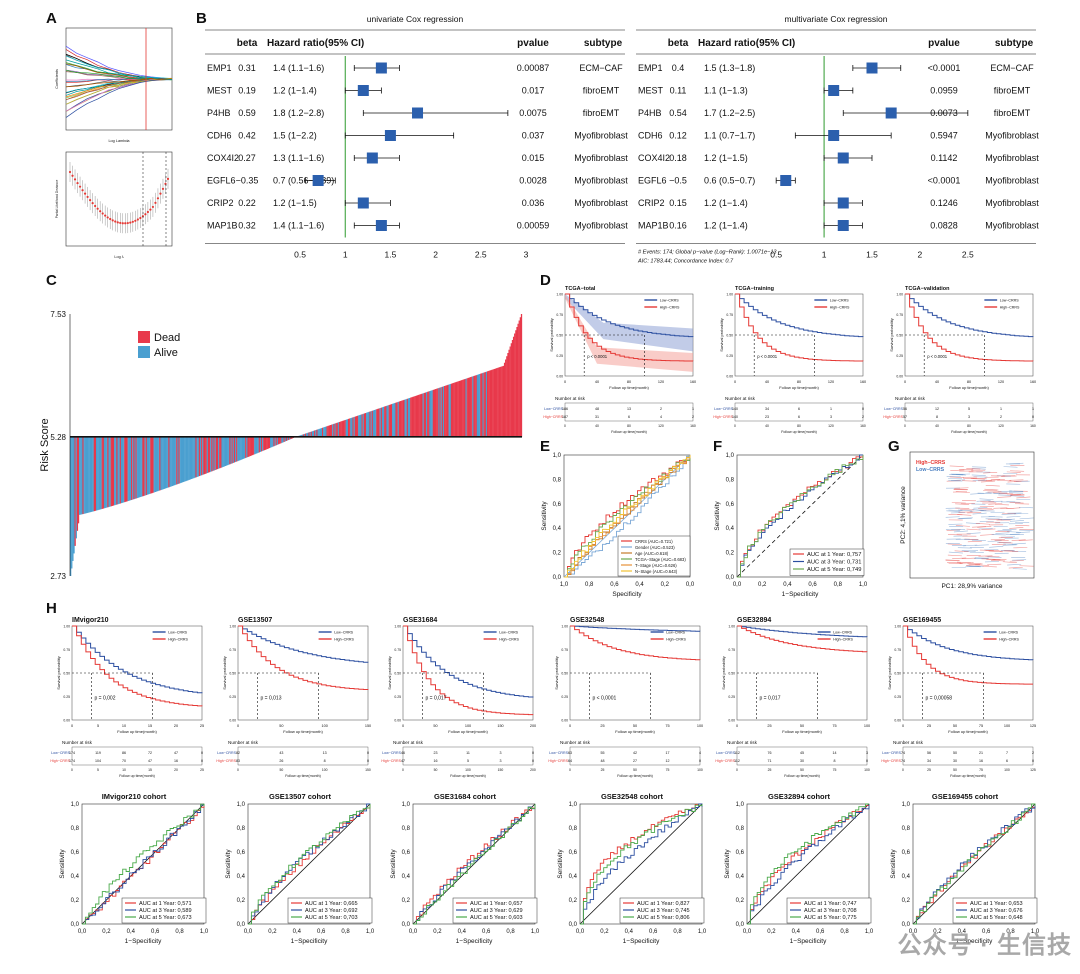  Describe the element at coordinates (799, 382) in the screenshot. I see `km-xtick: 80` at that location.